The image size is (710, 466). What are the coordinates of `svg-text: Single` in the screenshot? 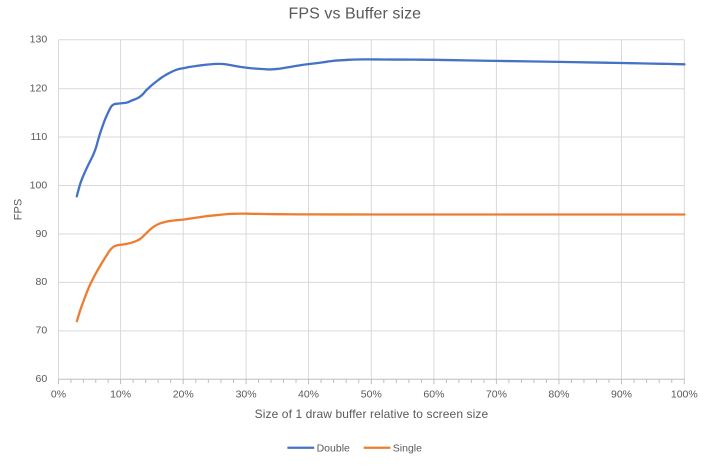 It's located at (407, 448).